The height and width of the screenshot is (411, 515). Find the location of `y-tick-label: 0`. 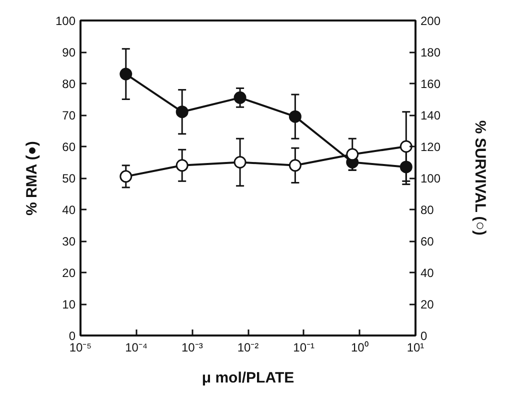

y-tick-label: 0 is located at coordinates (72, 336).